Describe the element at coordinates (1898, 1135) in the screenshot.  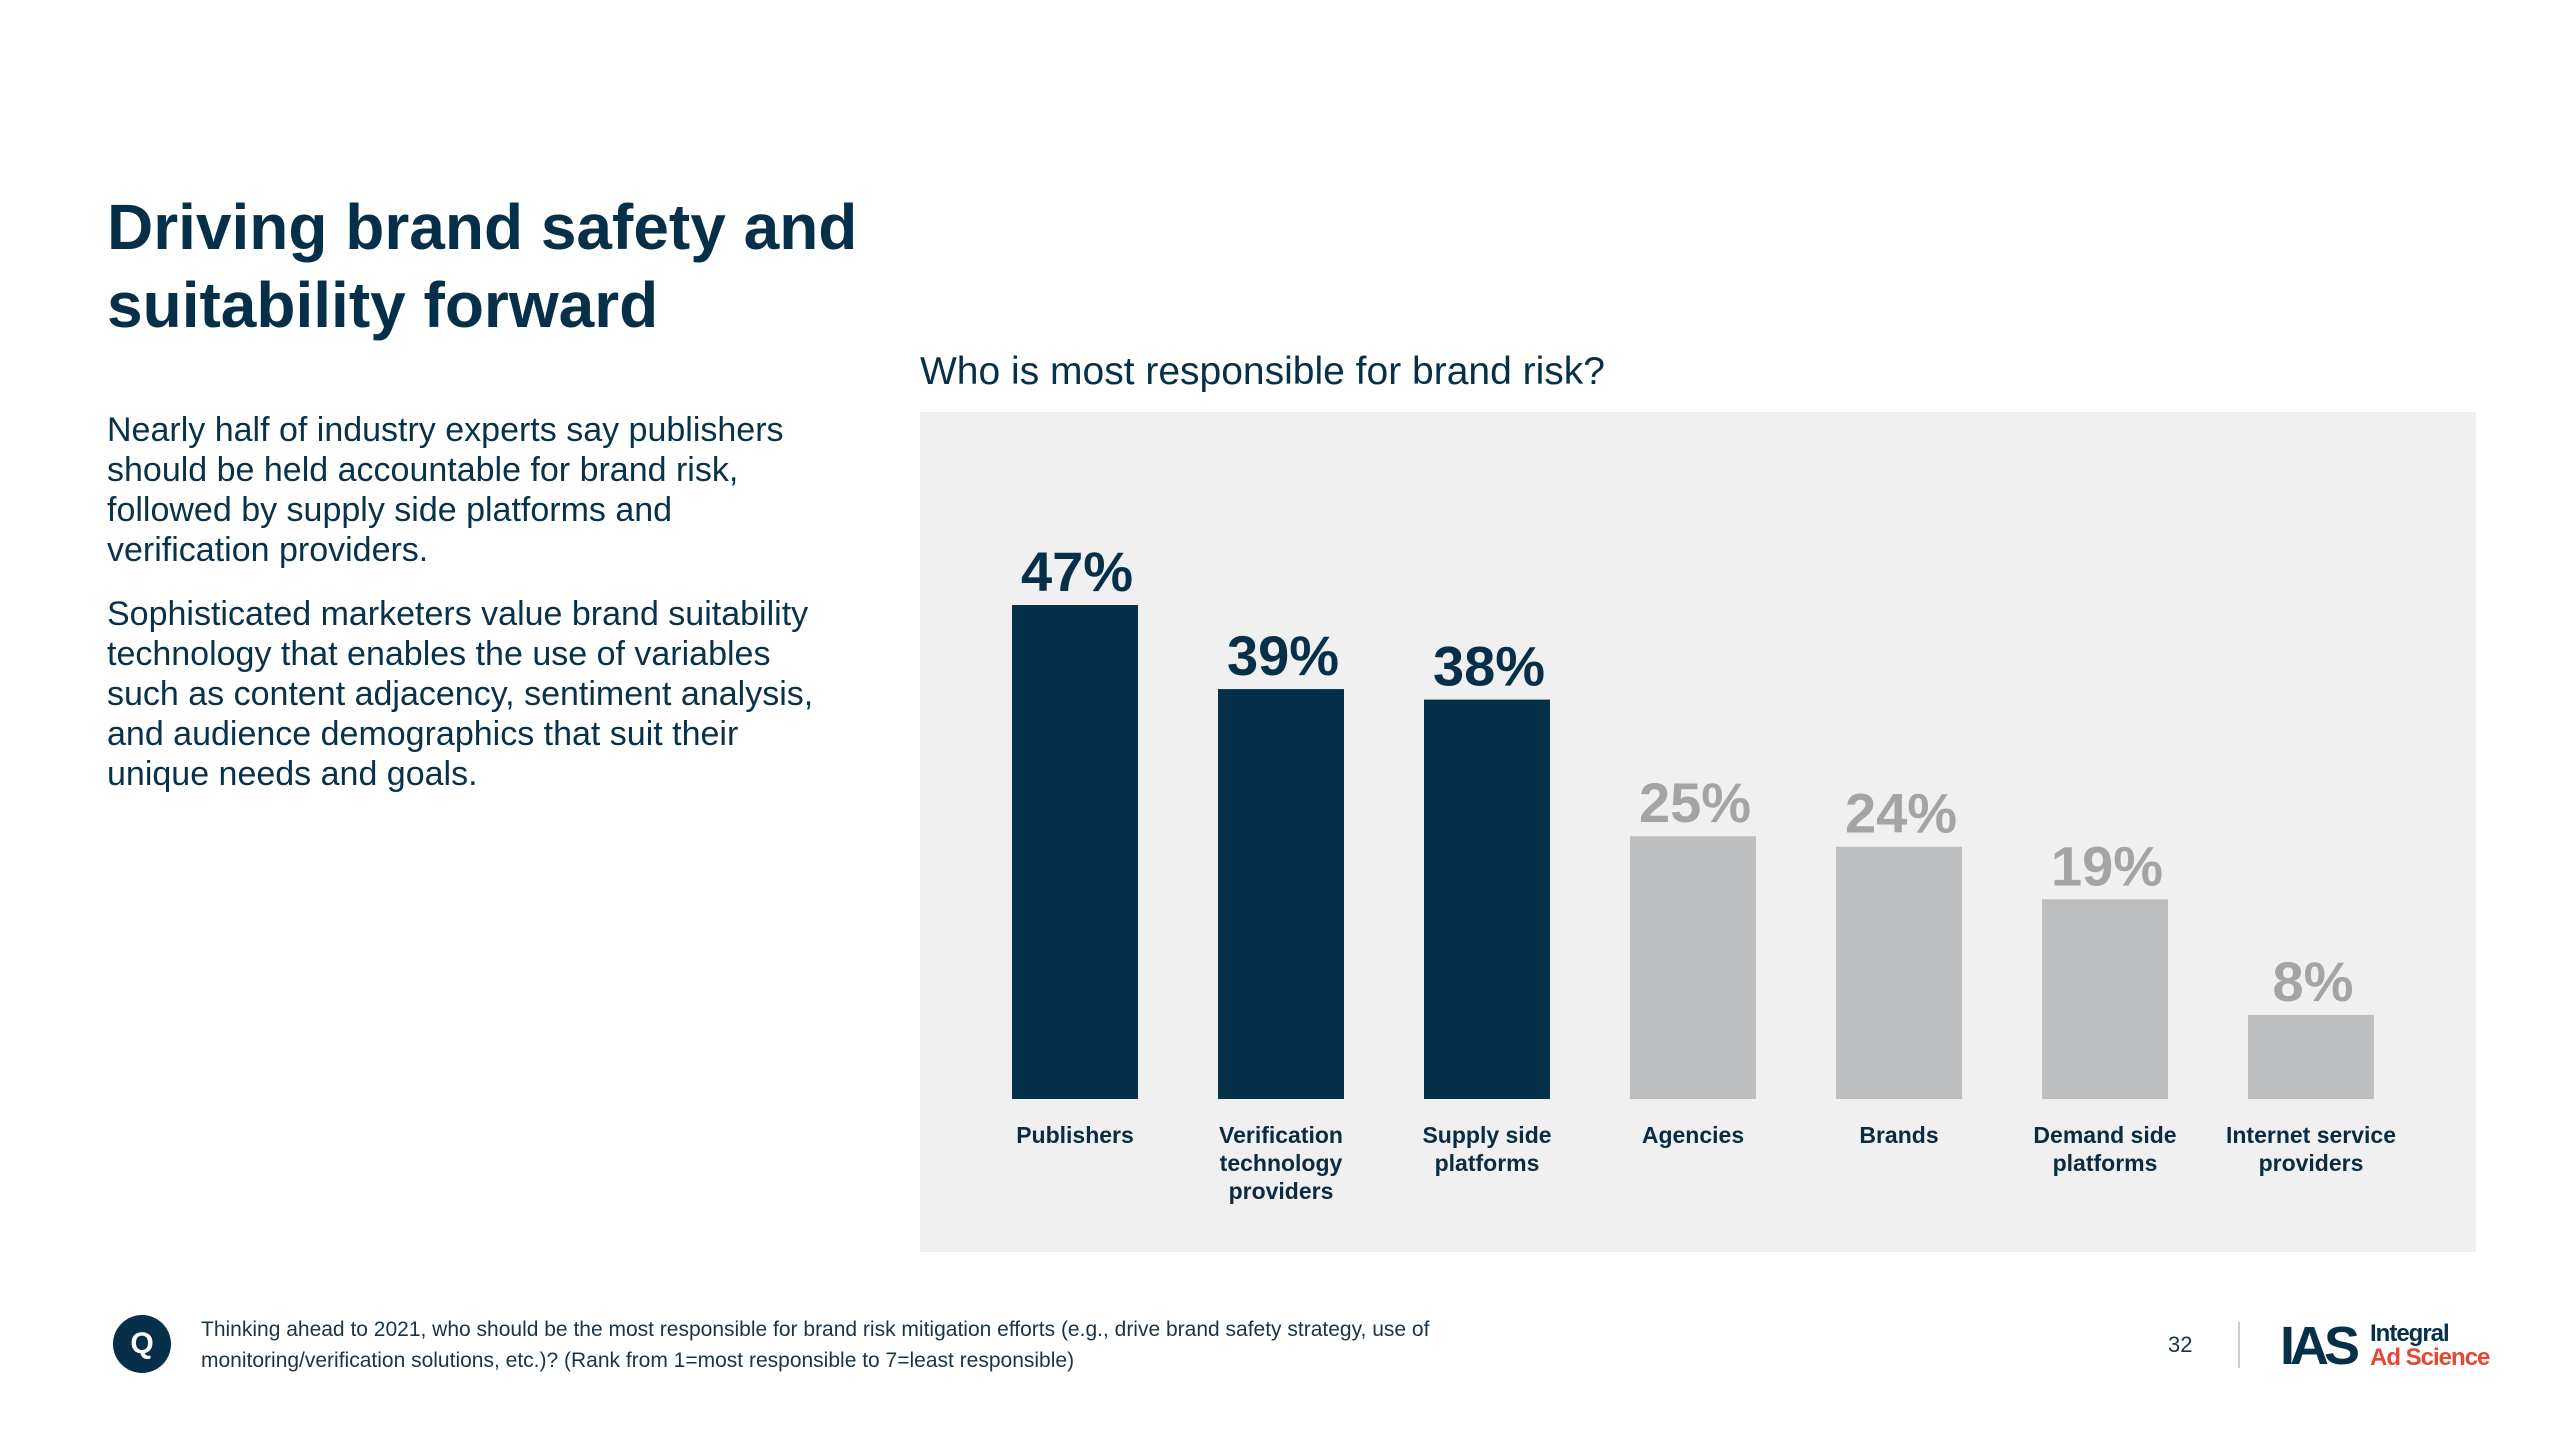
I see `category-label-5: Brands` at that location.